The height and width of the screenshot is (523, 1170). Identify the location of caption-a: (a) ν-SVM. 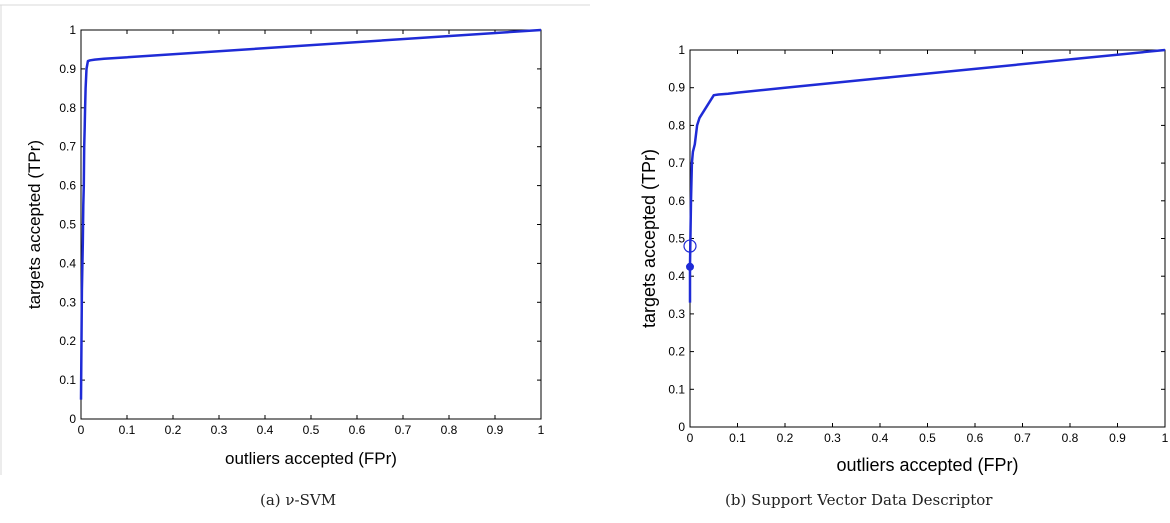
(298, 500).